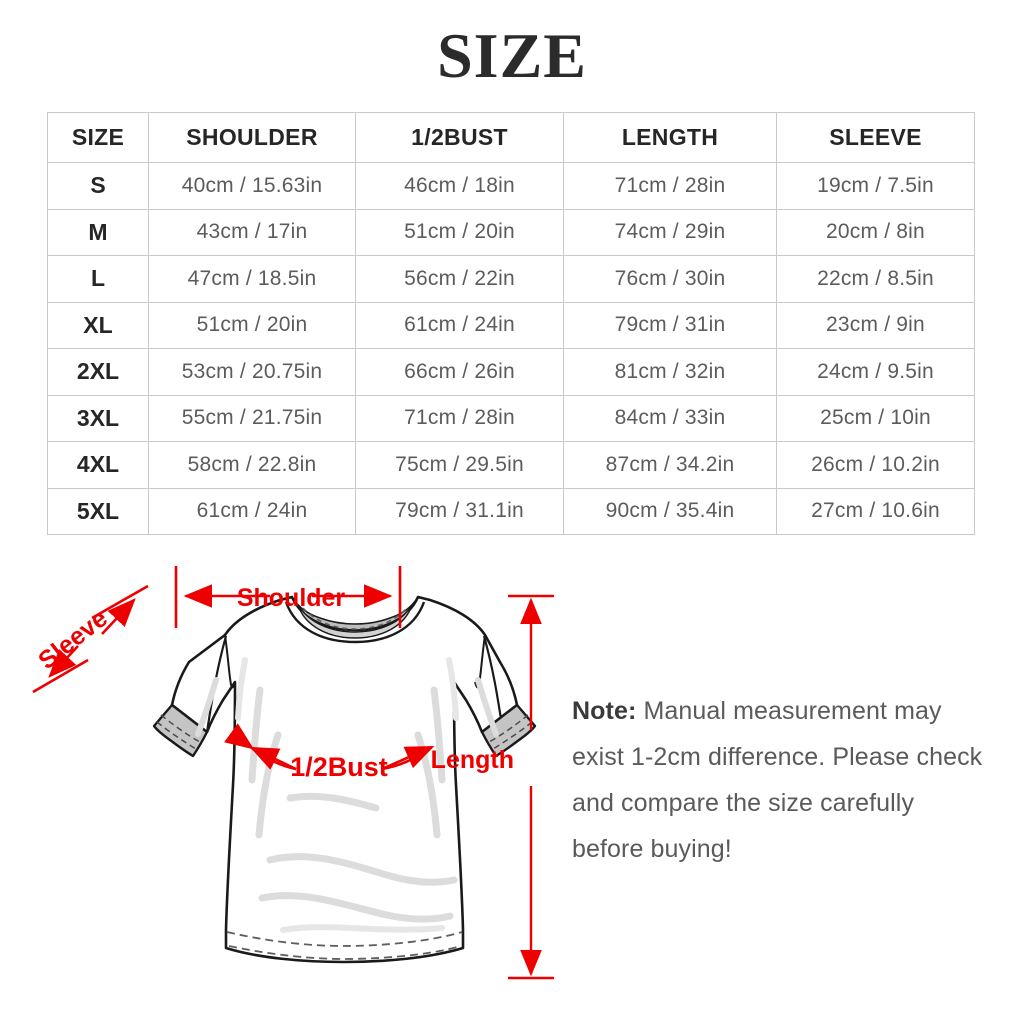  I want to click on cell-bust: 71cm / 28in, so click(459, 418).